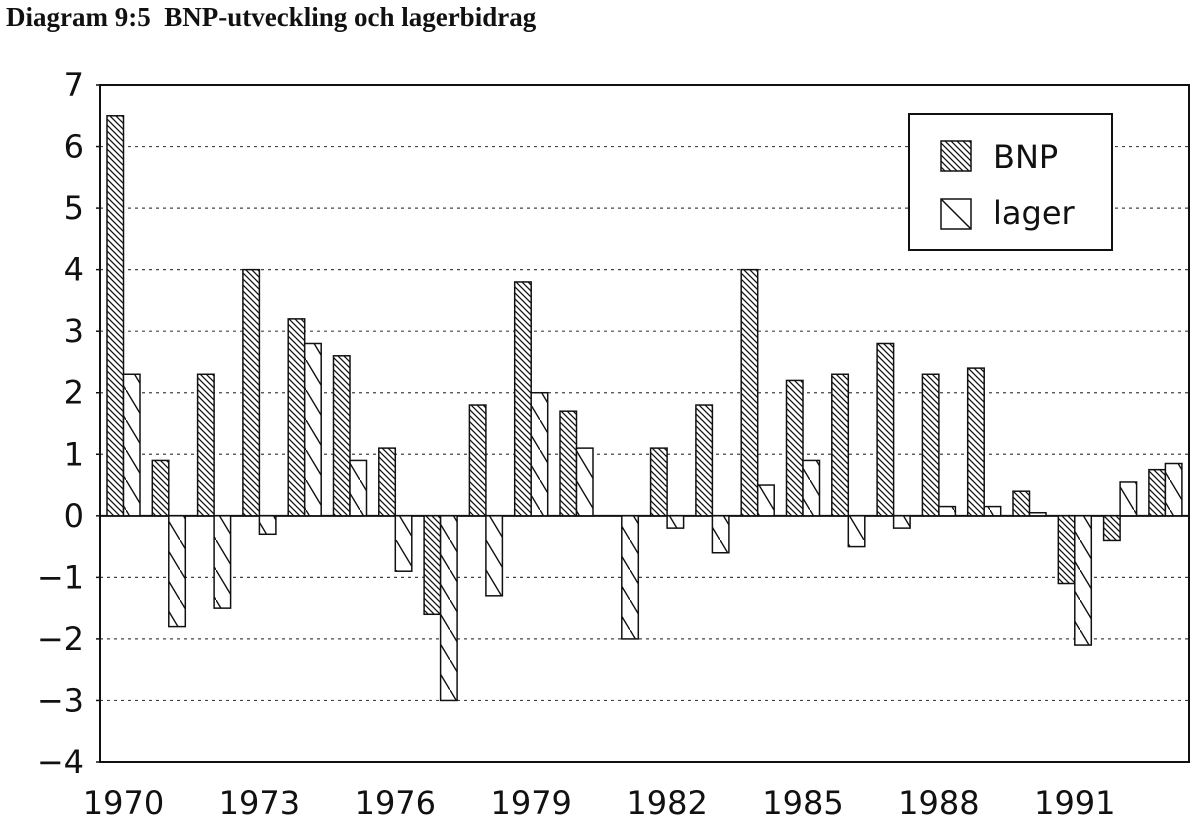  I want to click on x-tick-label: 1991, so click(1074, 802).